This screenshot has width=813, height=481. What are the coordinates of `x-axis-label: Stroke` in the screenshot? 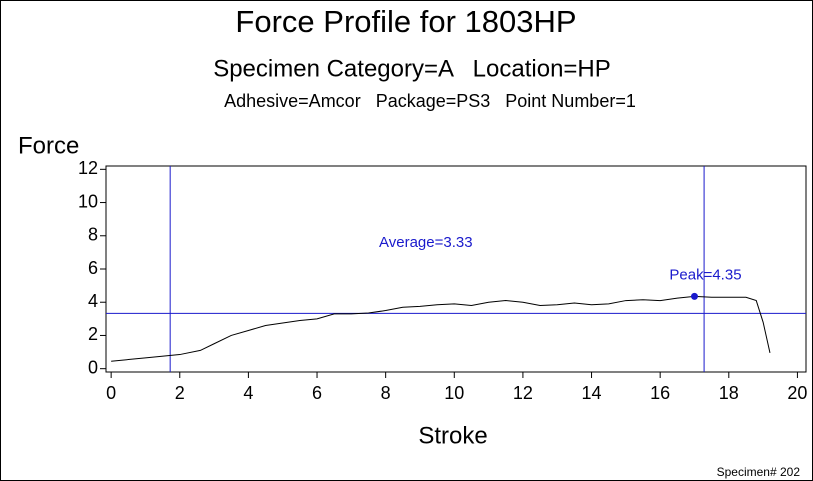 It's located at (452, 435).